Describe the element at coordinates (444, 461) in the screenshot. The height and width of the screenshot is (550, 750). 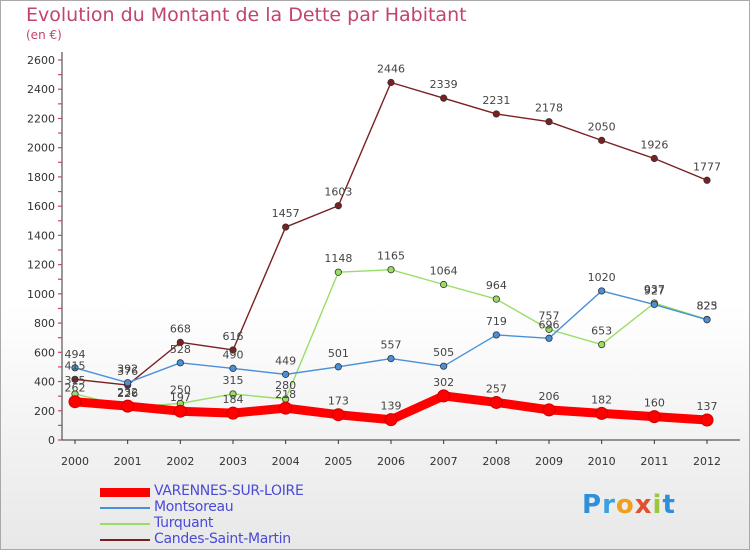
I see `x-tick-label: 2007` at that location.